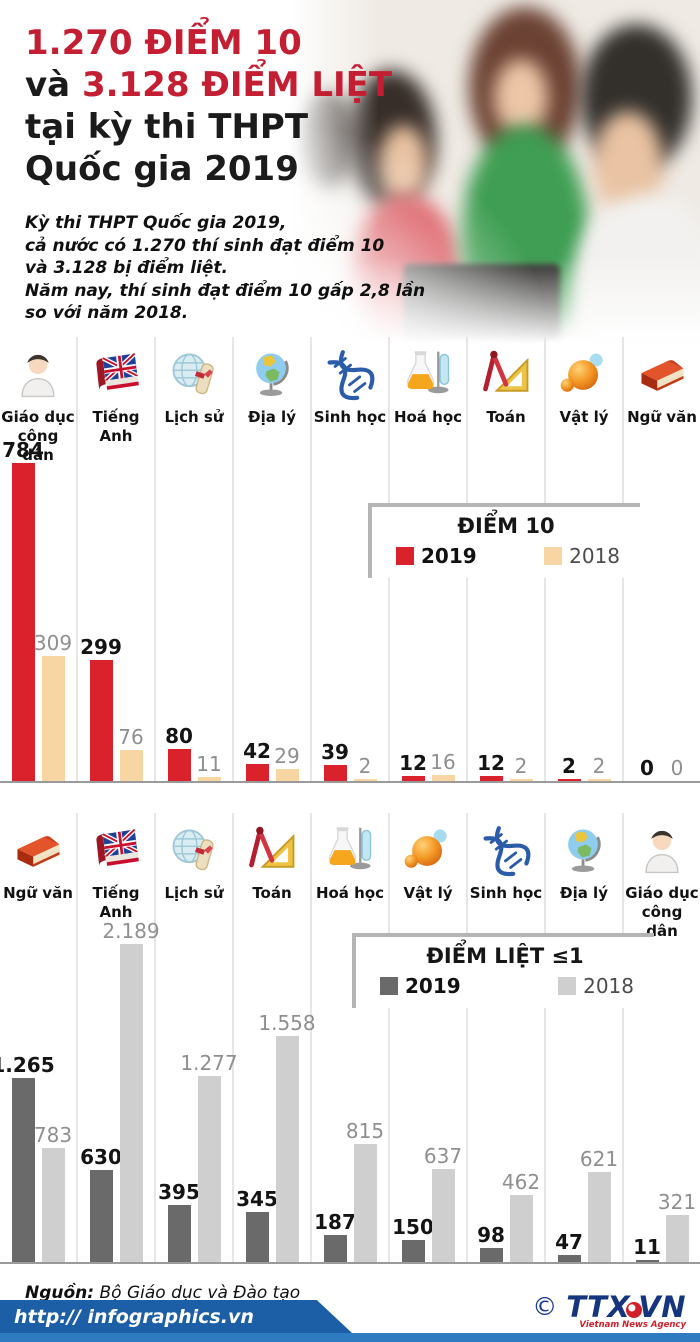  I want to click on chart-column: Tiếng Anh 630 2.189, so click(119, 1038).